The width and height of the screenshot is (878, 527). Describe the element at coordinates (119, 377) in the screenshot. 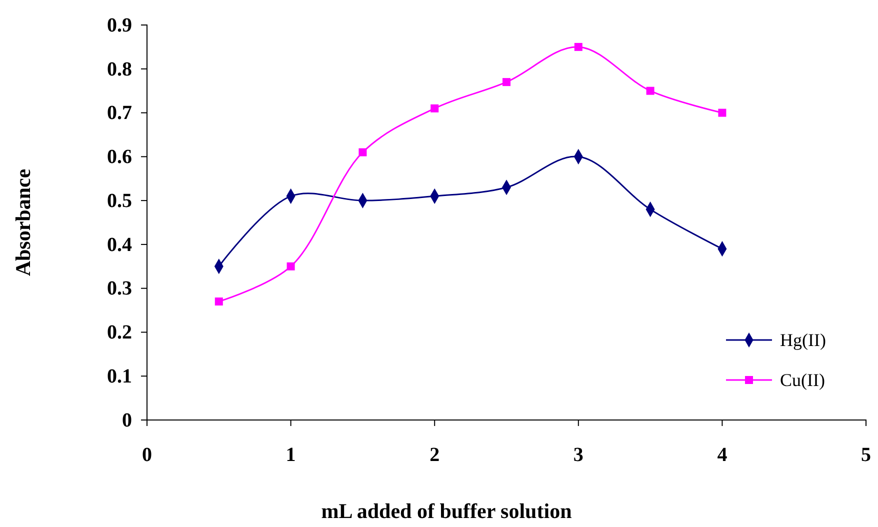

I see `y-tick-label: 0.1` at that location.